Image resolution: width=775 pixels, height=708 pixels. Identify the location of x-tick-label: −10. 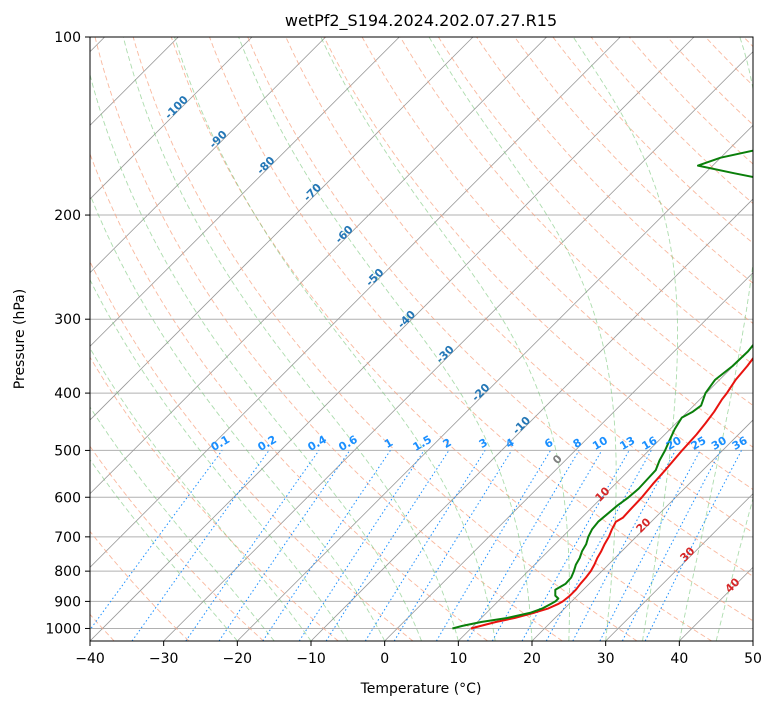
(311, 659).